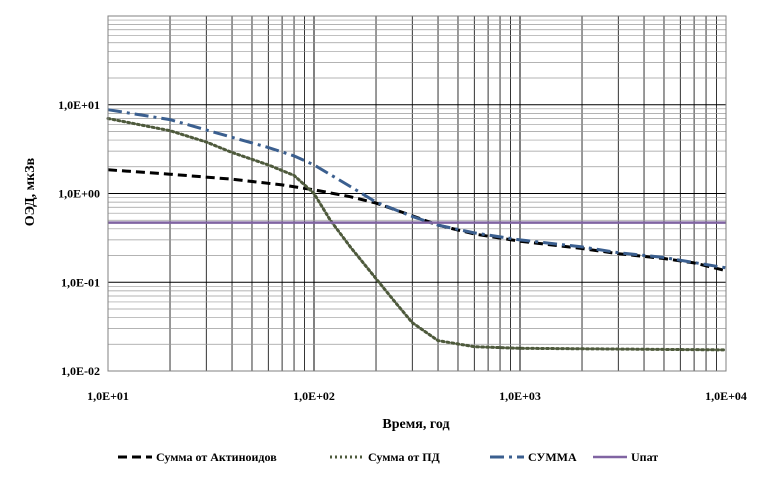 Image resolution: width=767 pixels, height=479 pixels. Describe the element at coordinates (415, 424) in the screenshot. I see `x-axis-title: Время, год` at that location.